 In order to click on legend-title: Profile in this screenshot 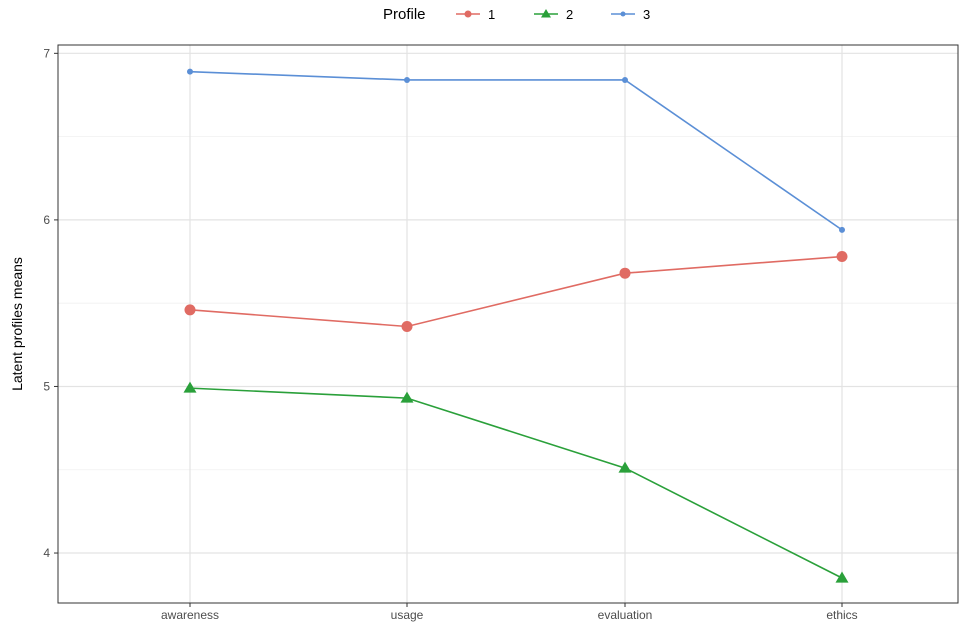, I will do `click(404, 14)`.